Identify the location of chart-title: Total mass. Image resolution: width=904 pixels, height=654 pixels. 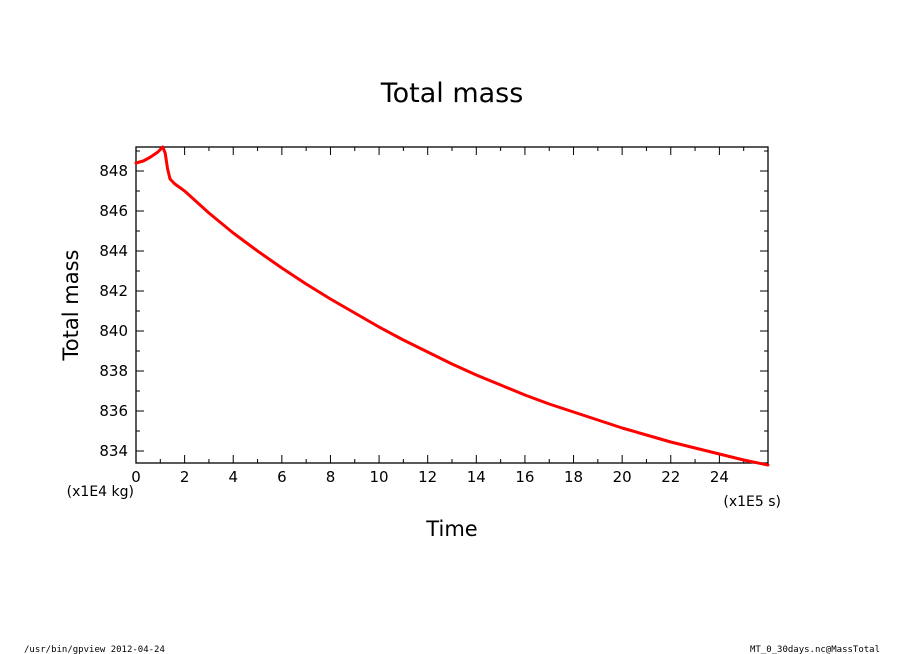
(452, 93).